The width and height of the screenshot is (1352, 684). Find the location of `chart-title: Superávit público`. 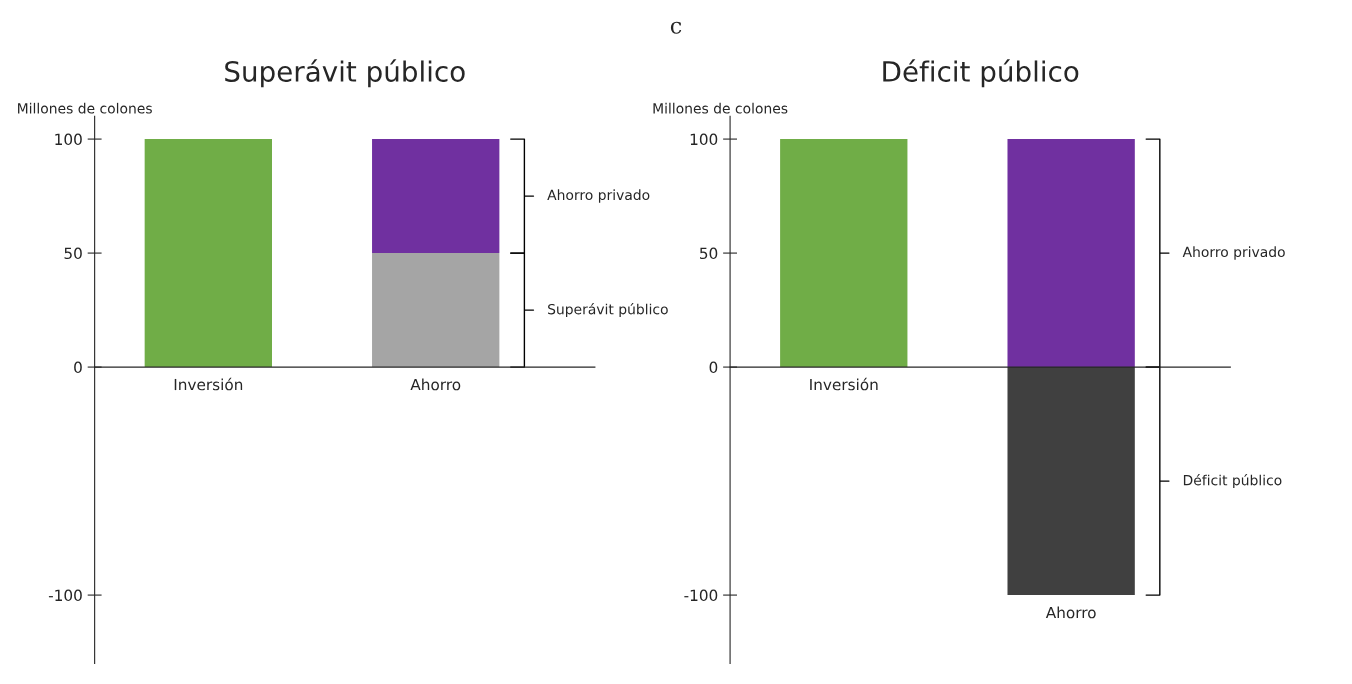

chart-title: Superávit público is located at coordinates (345, 73).